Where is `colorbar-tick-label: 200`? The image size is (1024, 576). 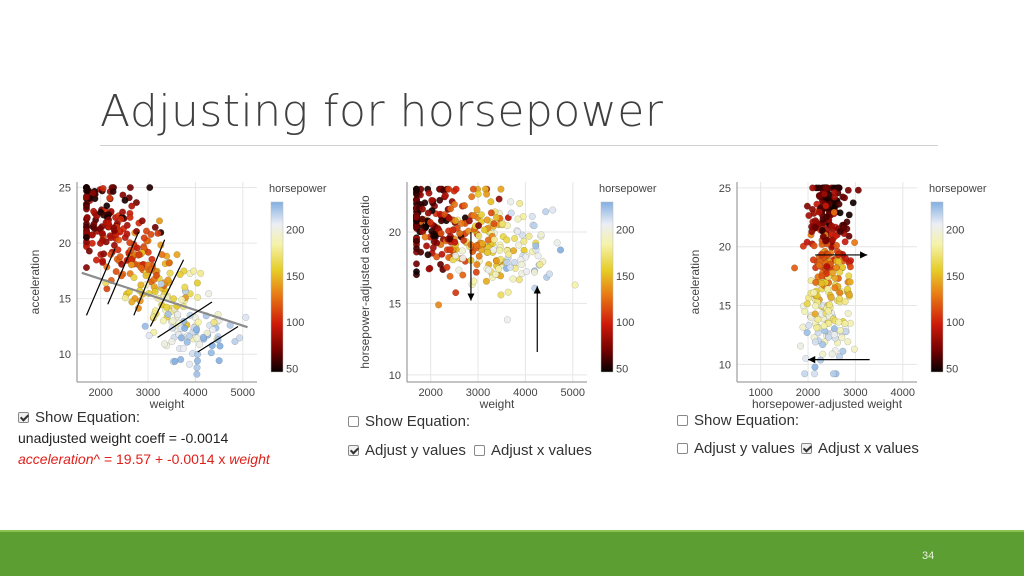 colorbar-tick-label: 200 is located at coordinates (295, 231).